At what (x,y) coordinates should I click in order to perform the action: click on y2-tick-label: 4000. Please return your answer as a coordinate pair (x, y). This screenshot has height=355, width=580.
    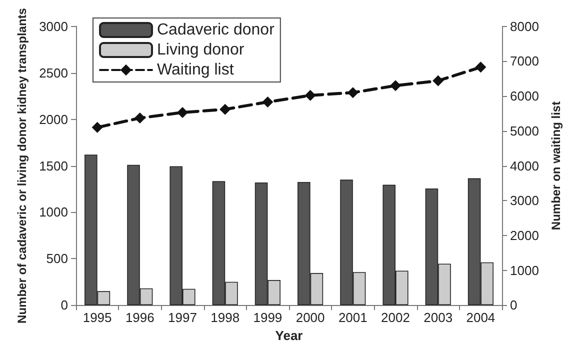
    Looking at the image, I should click on (524, 166).